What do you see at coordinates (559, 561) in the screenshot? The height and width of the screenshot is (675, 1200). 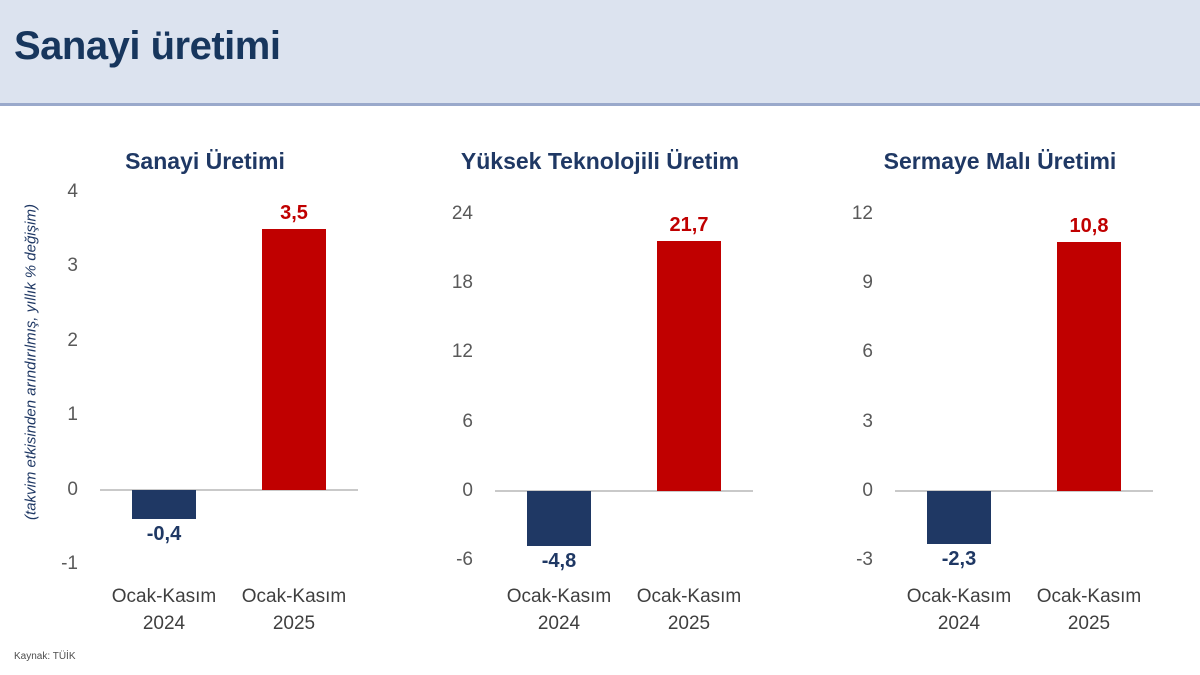 I see `bar-value-label-2024: -4,8` at bounding box center [559, 561].